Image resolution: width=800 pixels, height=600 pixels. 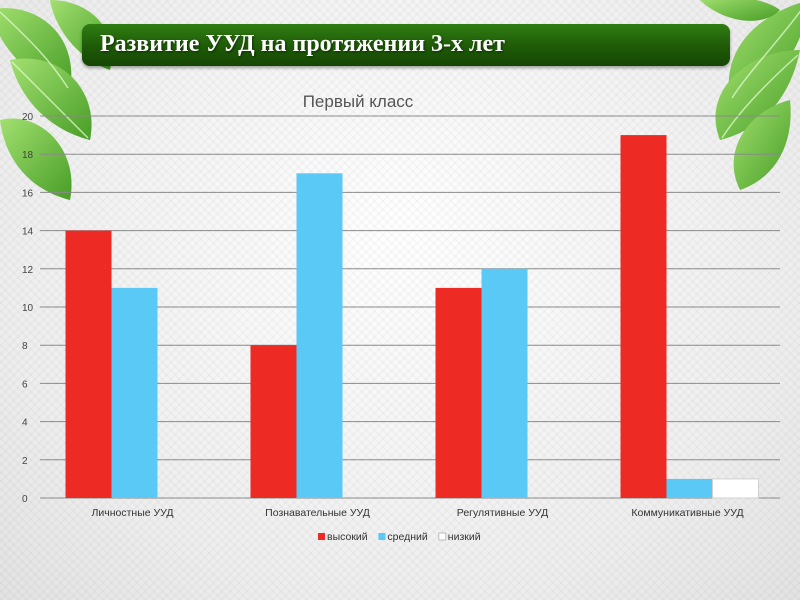 I want to click on x-category-label: Личностные УУД, so click(x=132, y=513).